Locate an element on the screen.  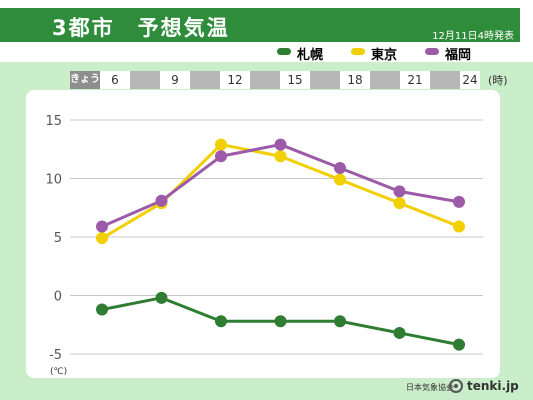
hour-label: 24 is located at coordinates (470, 80).